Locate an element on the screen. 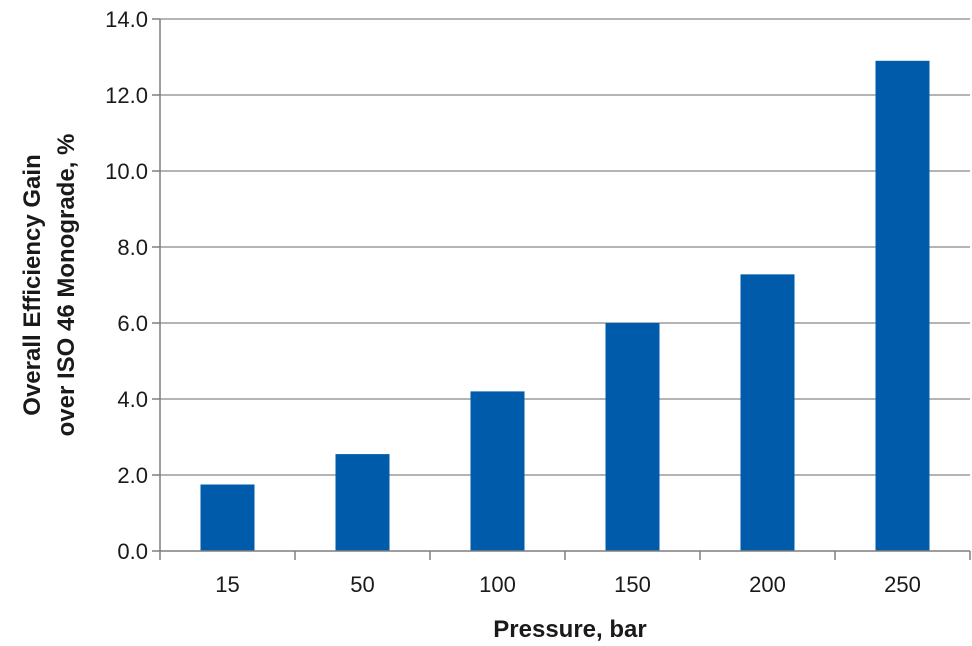 Image resolution: width=972 pixels, height=646 pixels. x-tick-label: 250 is located at coordinates (902, 584).